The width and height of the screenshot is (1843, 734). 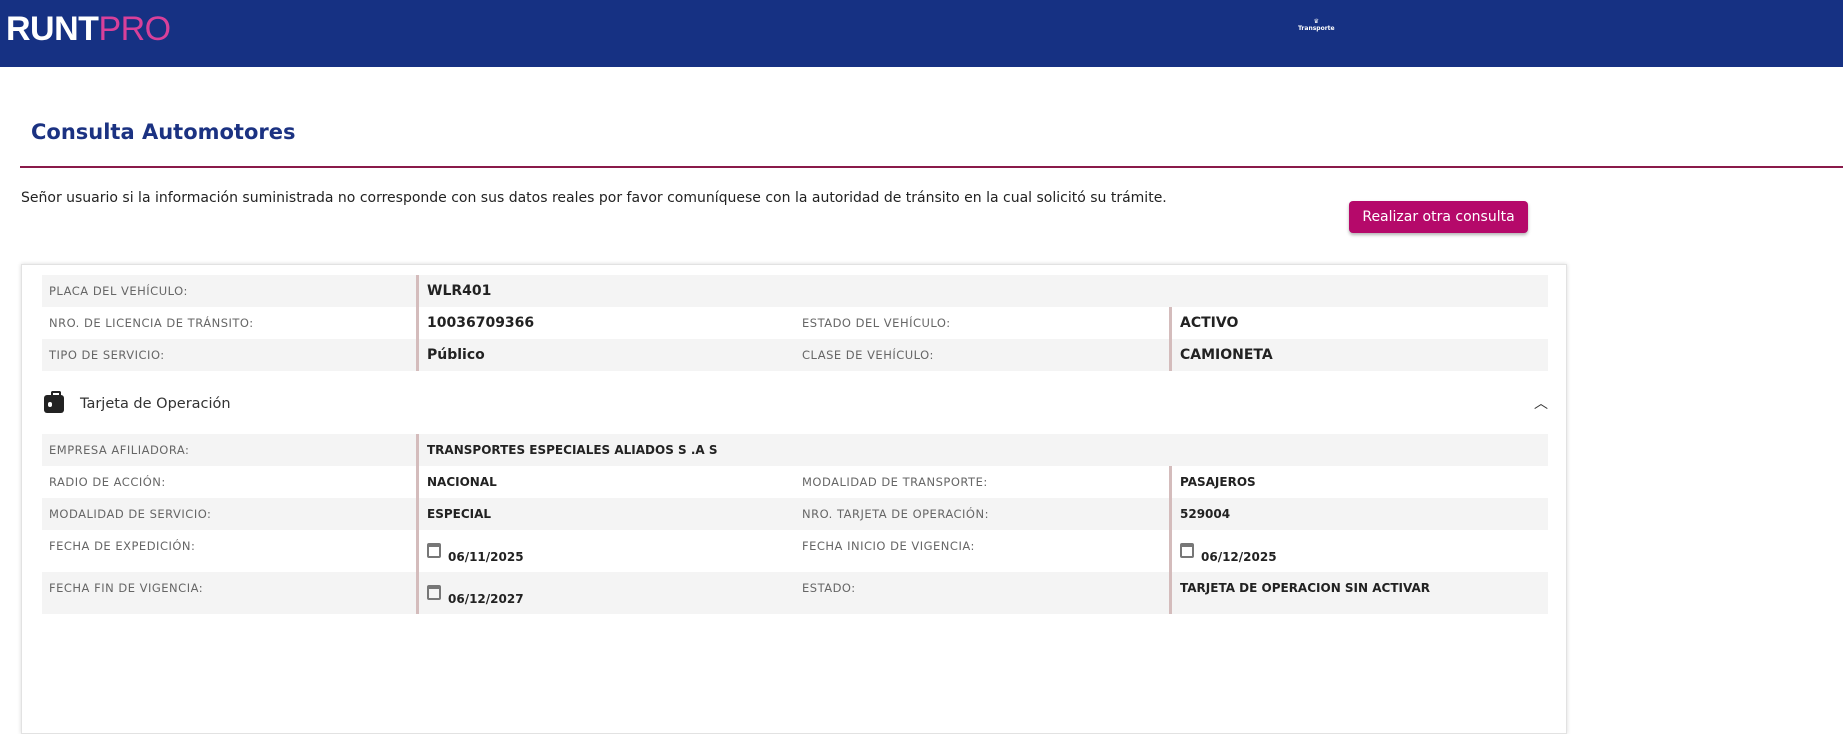 What do you see at coordinates (118, 291) in the screenshot?
I see `label: PLACA DEL VEHÍCULO:` at bounding box center [118, 291].